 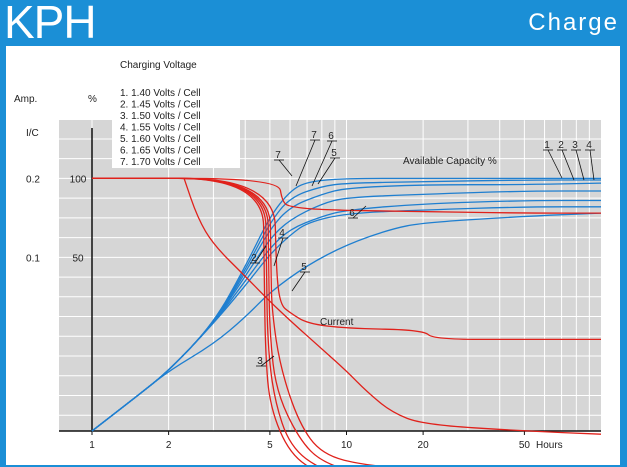 What do you see at coordinates (270, 445) in the screenshot?
I see `x-tick-label: 5` at bounding box center [270, 445].